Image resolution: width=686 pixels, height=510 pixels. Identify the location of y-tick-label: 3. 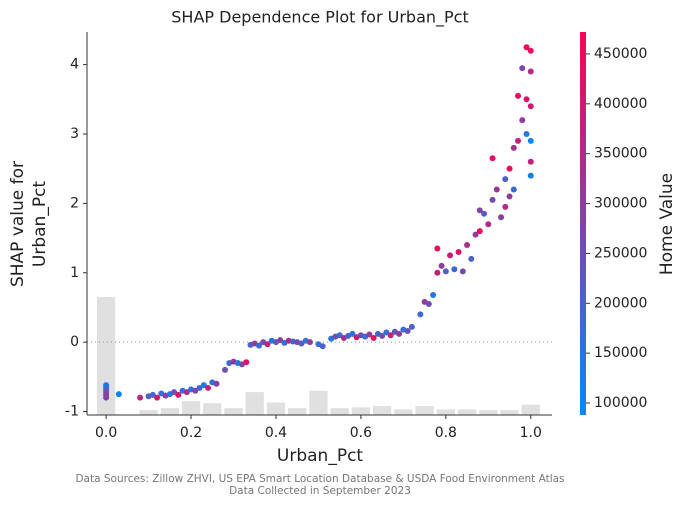
(74, 134).